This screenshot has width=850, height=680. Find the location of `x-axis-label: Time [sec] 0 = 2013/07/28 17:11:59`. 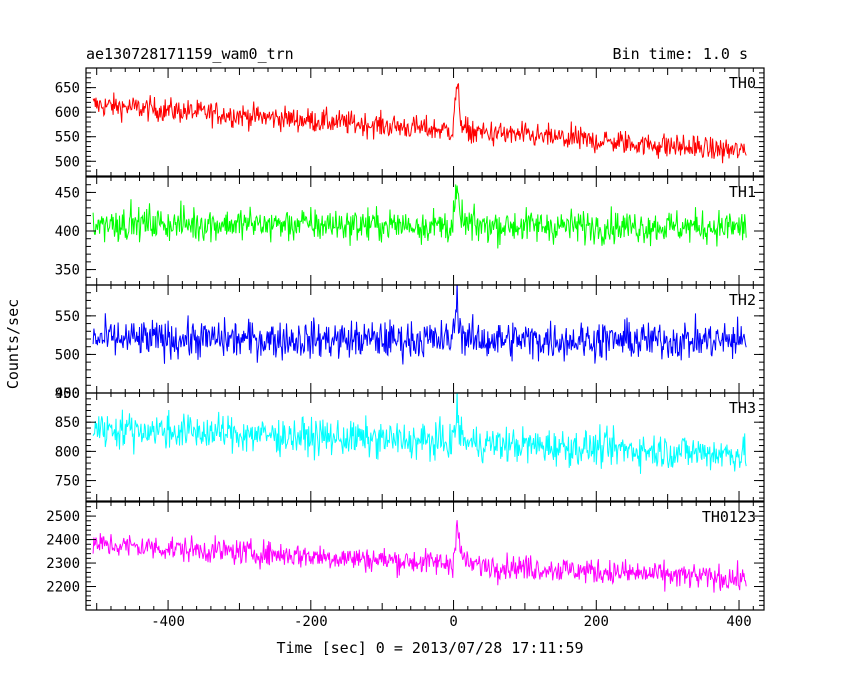

x-axis-label: Time [sec] 0 = 2013/07/28 17:11:59 is located at coordinates (429, 648).